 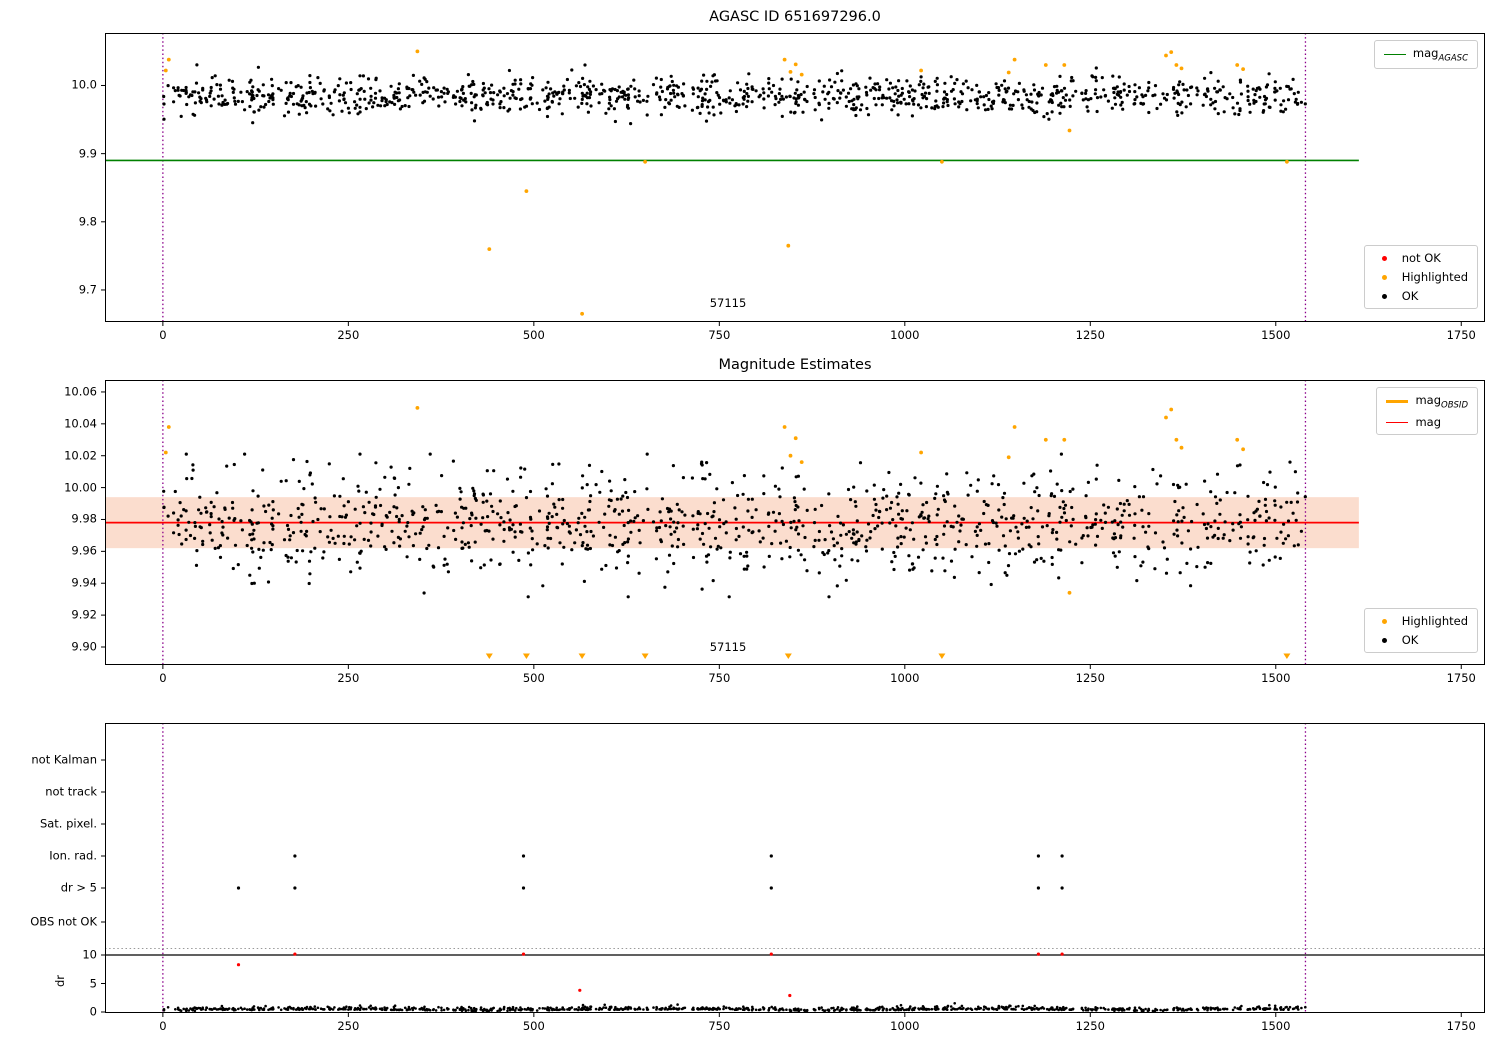 I want to click on dr-series-points, so click(x=734, y=1007).